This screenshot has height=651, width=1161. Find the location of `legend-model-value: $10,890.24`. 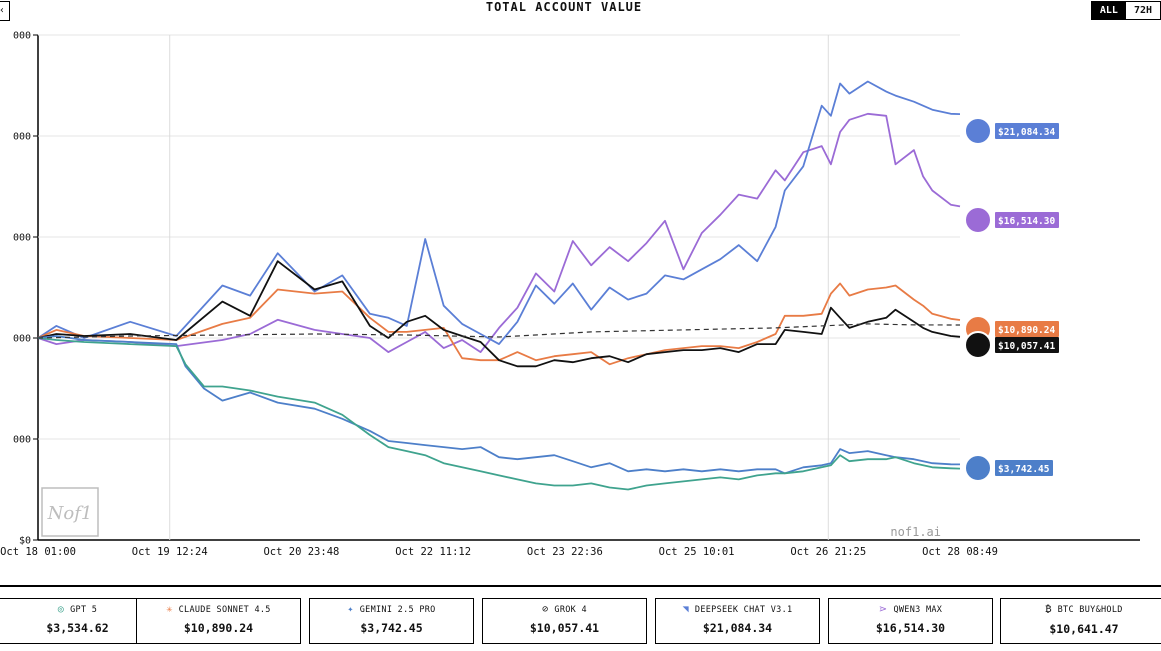

legend-model-value: $10,890.24 is located at coordinates (218, 628).